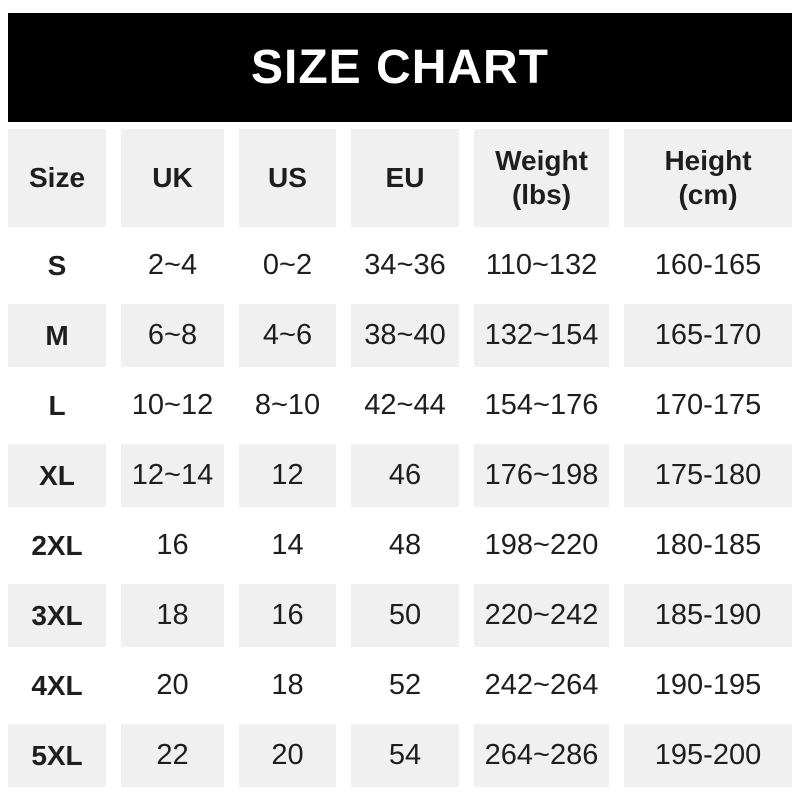 The width and height of the screenshot is (800, 800). What do you see at coordinates (172, 545) in the screenshot?
I see `uk-value: 16` at bounding box center [172, 545].